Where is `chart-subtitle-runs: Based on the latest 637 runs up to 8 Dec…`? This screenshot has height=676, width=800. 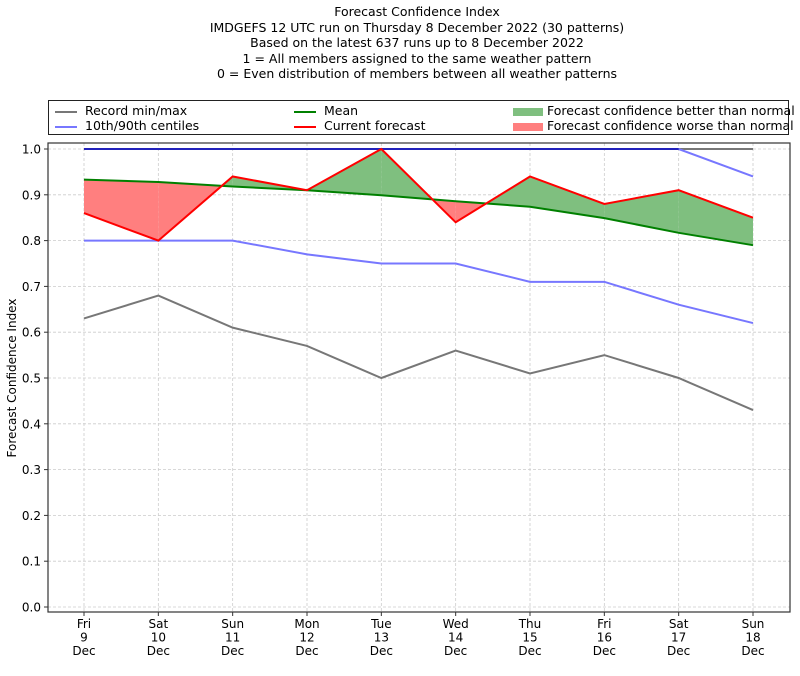 chart-subtitle-runs: Based on the latest 637 runs up to 8 Dec… is located at coordinates (417, 43).